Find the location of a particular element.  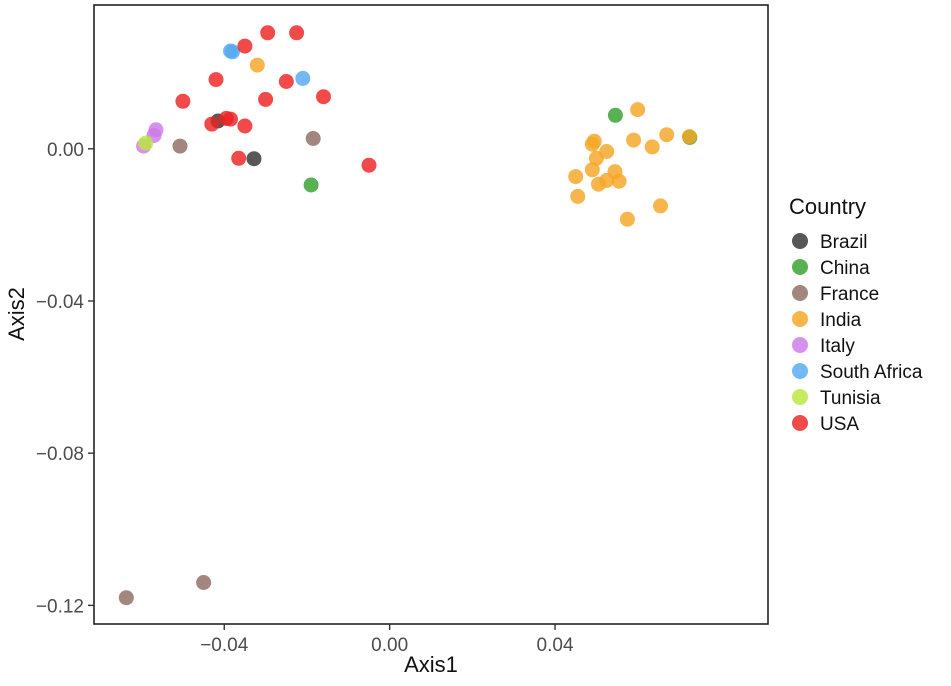

y-axis: 0.00 −0.04 −0.08 −0.12 is located at coordinates (65, 378).